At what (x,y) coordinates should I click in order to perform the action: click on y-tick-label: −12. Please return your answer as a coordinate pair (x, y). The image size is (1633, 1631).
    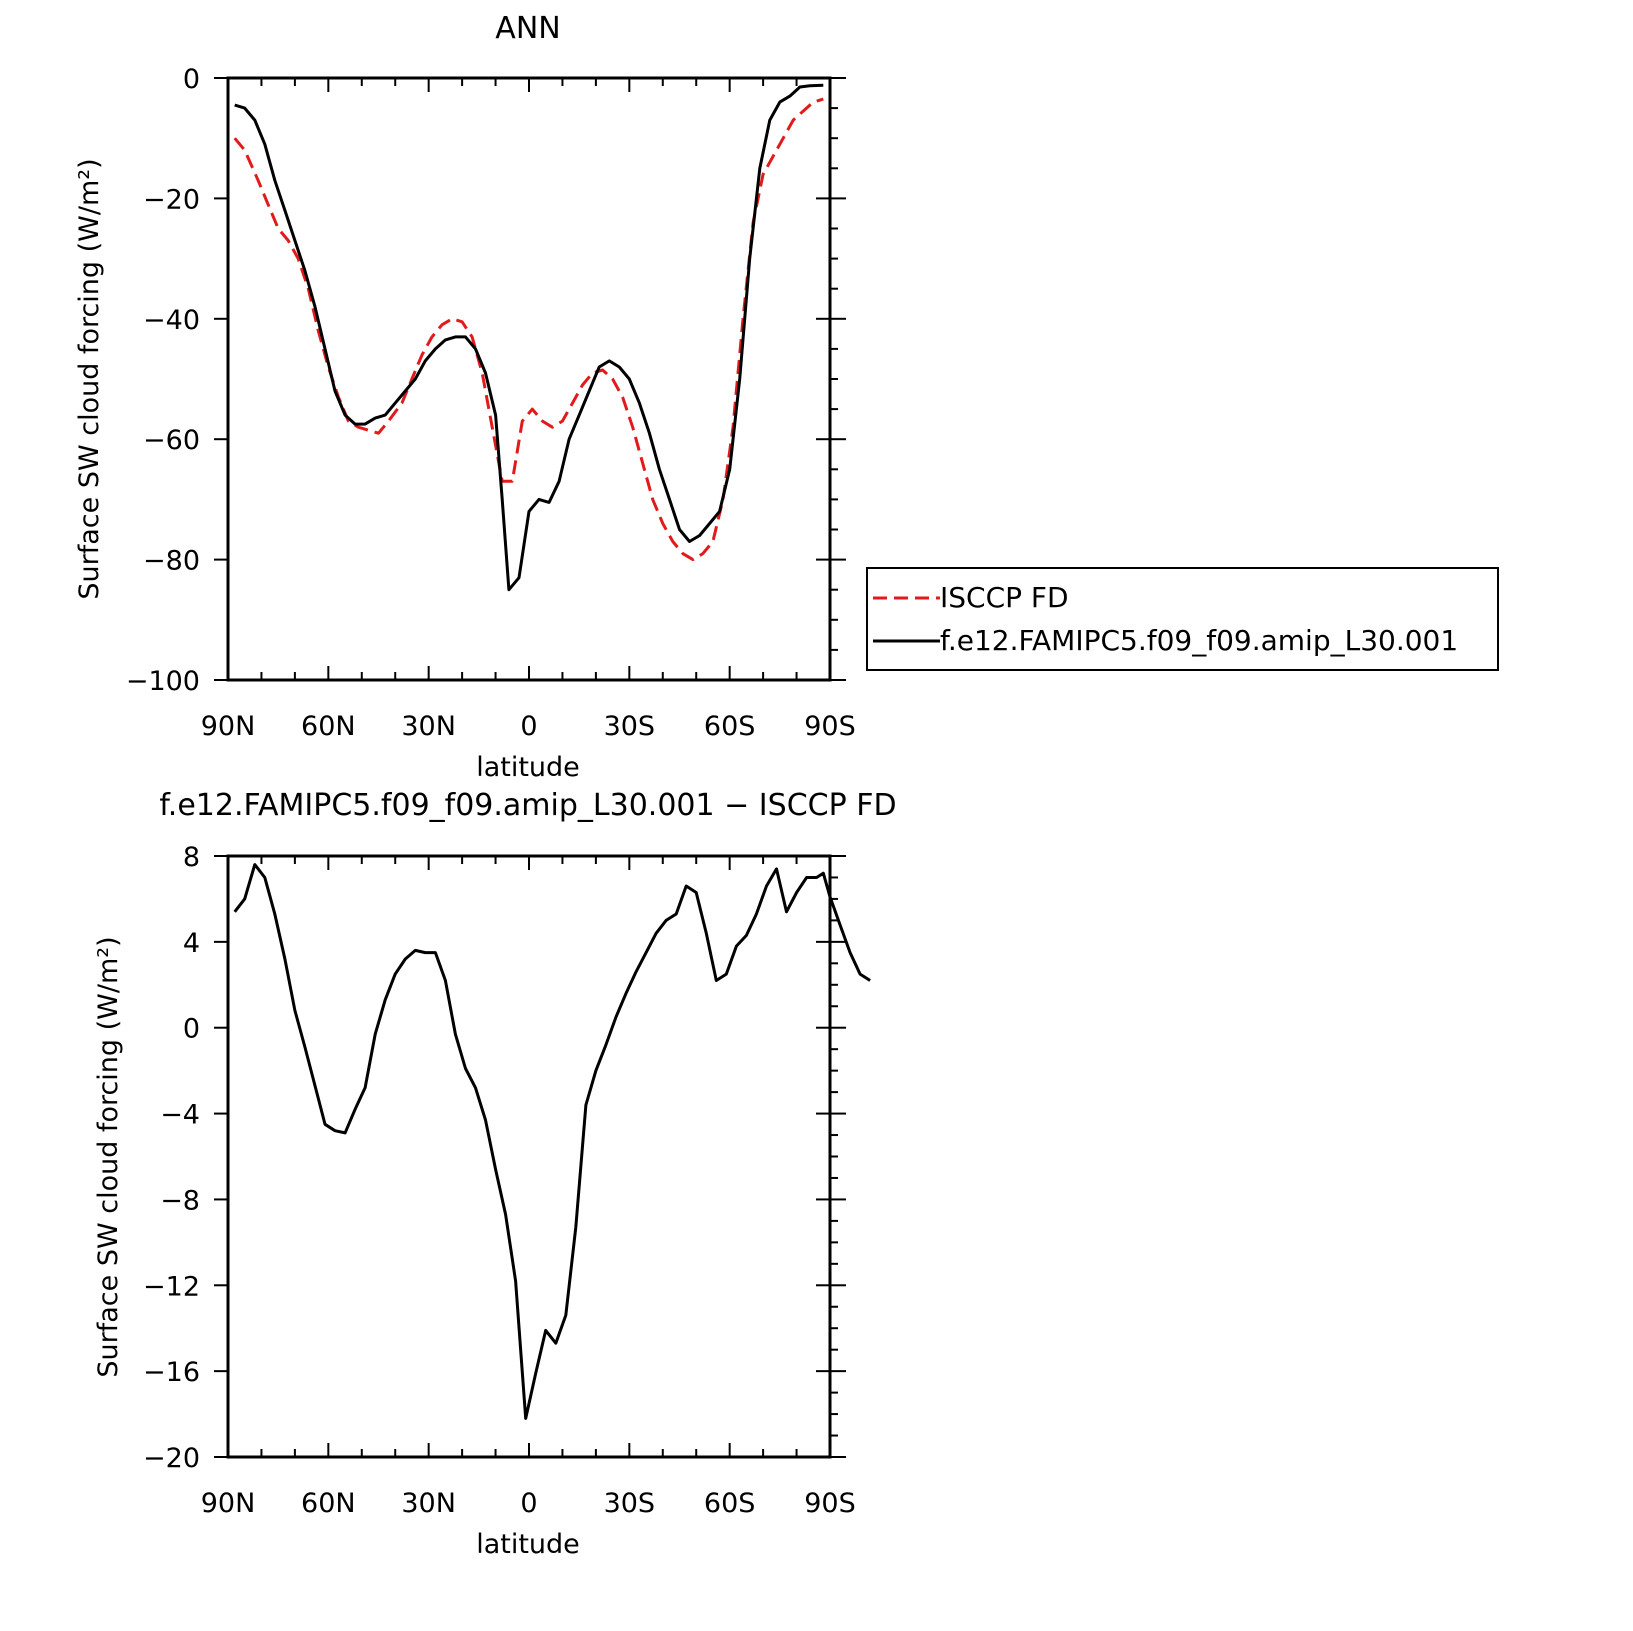
    Looking at the image, I should click on (171, 1286).